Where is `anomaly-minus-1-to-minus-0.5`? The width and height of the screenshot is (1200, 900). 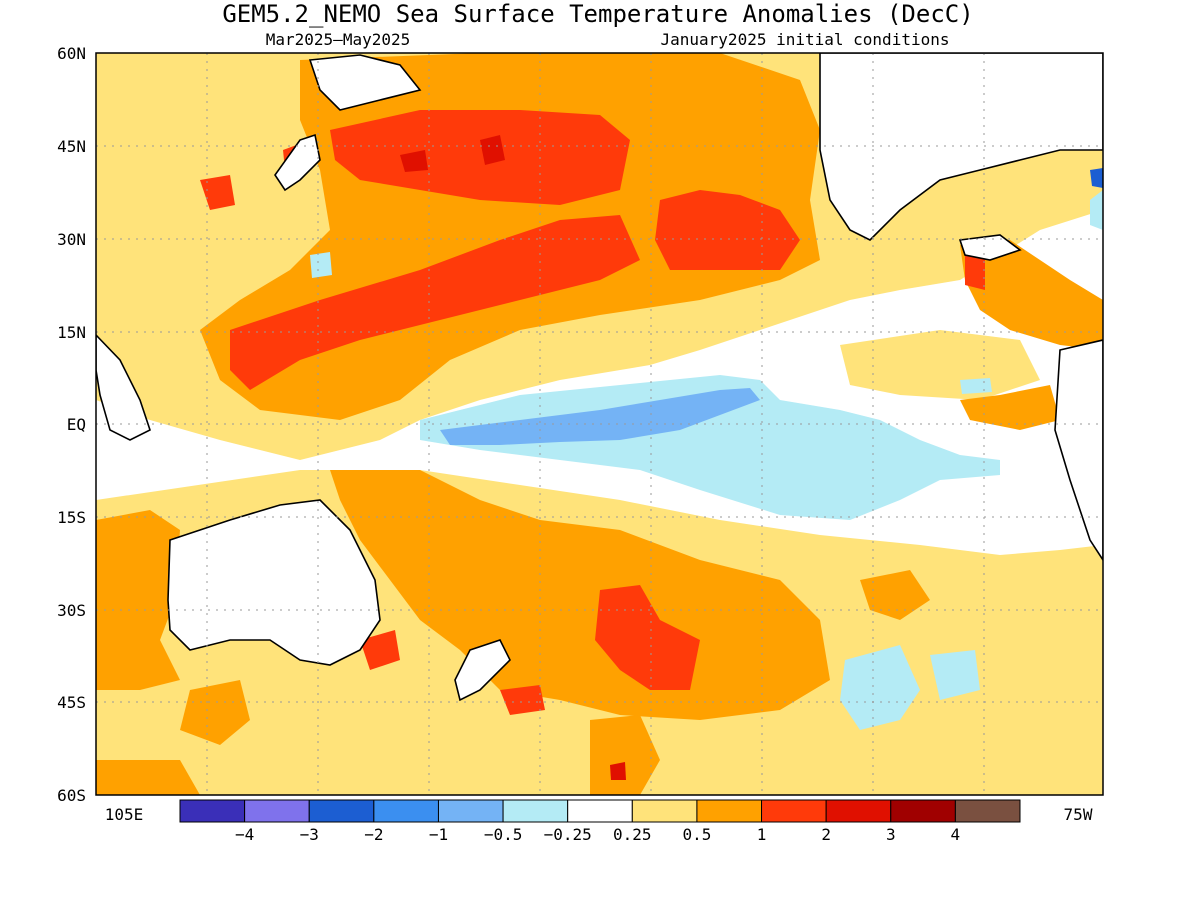 anomaly-minus-1-to-minus-0.5 is located at coordinates (600, 416).